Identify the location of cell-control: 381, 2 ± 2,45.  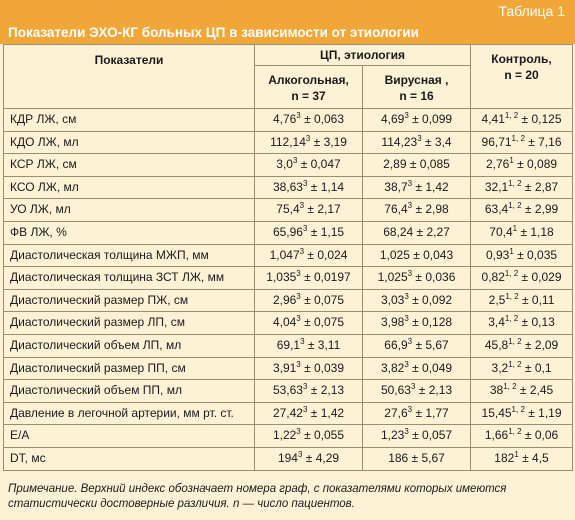
(522, 391).